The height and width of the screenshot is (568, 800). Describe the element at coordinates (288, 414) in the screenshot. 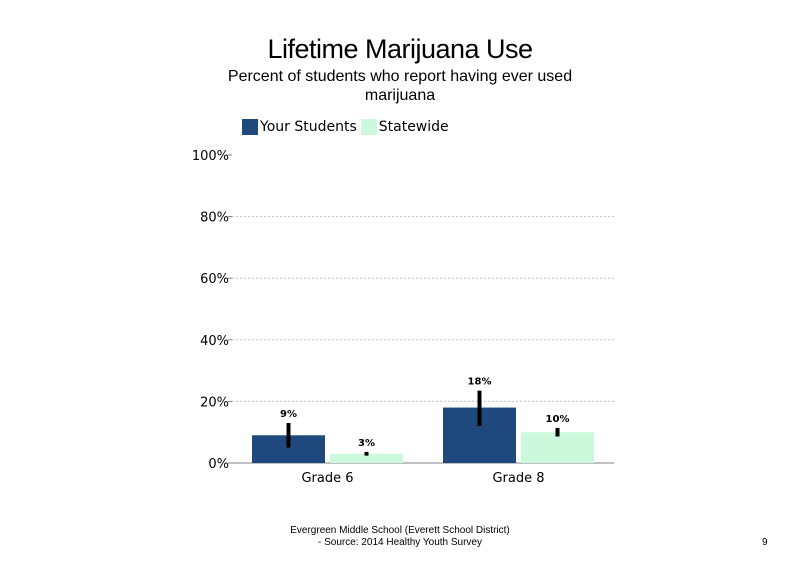

I see `data-label: 9%` at that location.